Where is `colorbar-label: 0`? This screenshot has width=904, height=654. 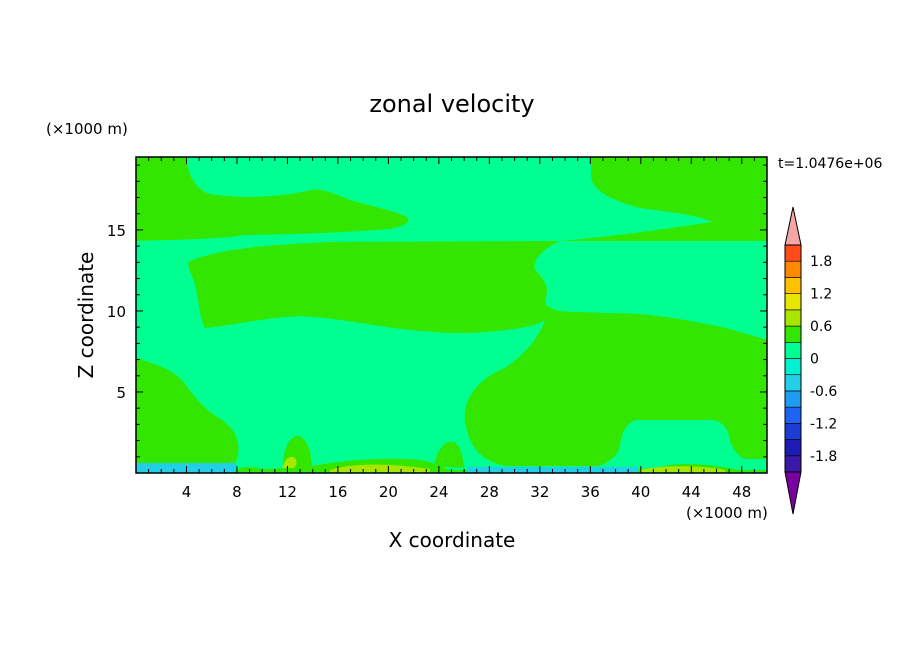
colorbar-label: 0 is located at coordinates (814, 360).